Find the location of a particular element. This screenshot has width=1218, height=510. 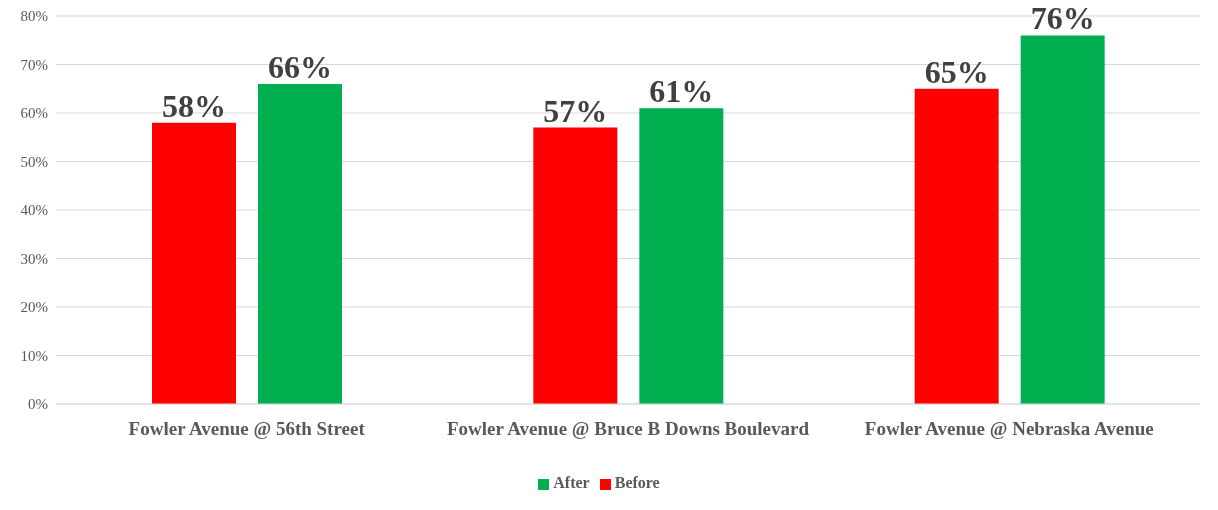

y-tick-label: 50% is located at coordinates (34, 161).